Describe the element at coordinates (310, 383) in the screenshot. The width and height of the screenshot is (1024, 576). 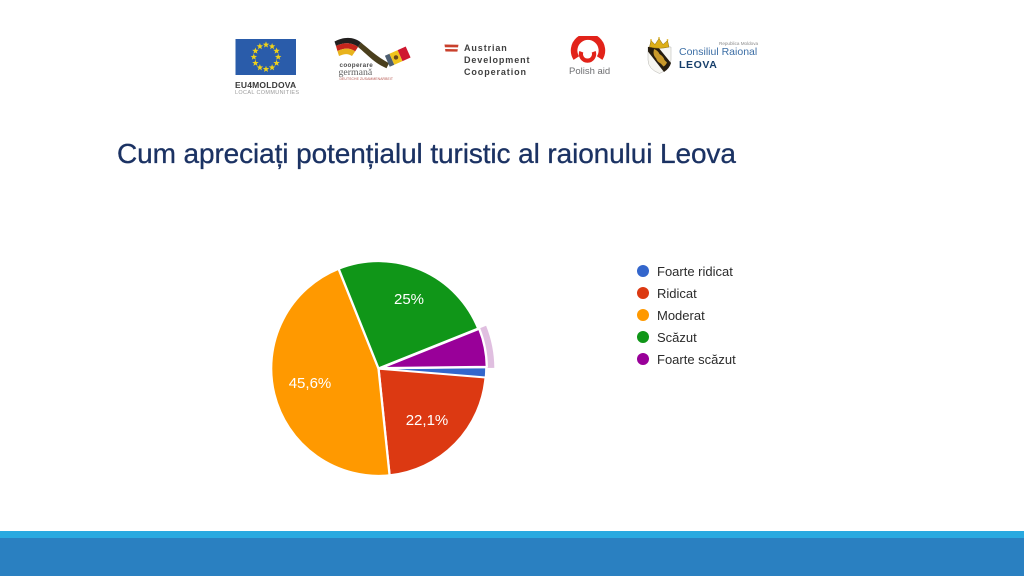
I see `svg-text: 45,6%` at that location.